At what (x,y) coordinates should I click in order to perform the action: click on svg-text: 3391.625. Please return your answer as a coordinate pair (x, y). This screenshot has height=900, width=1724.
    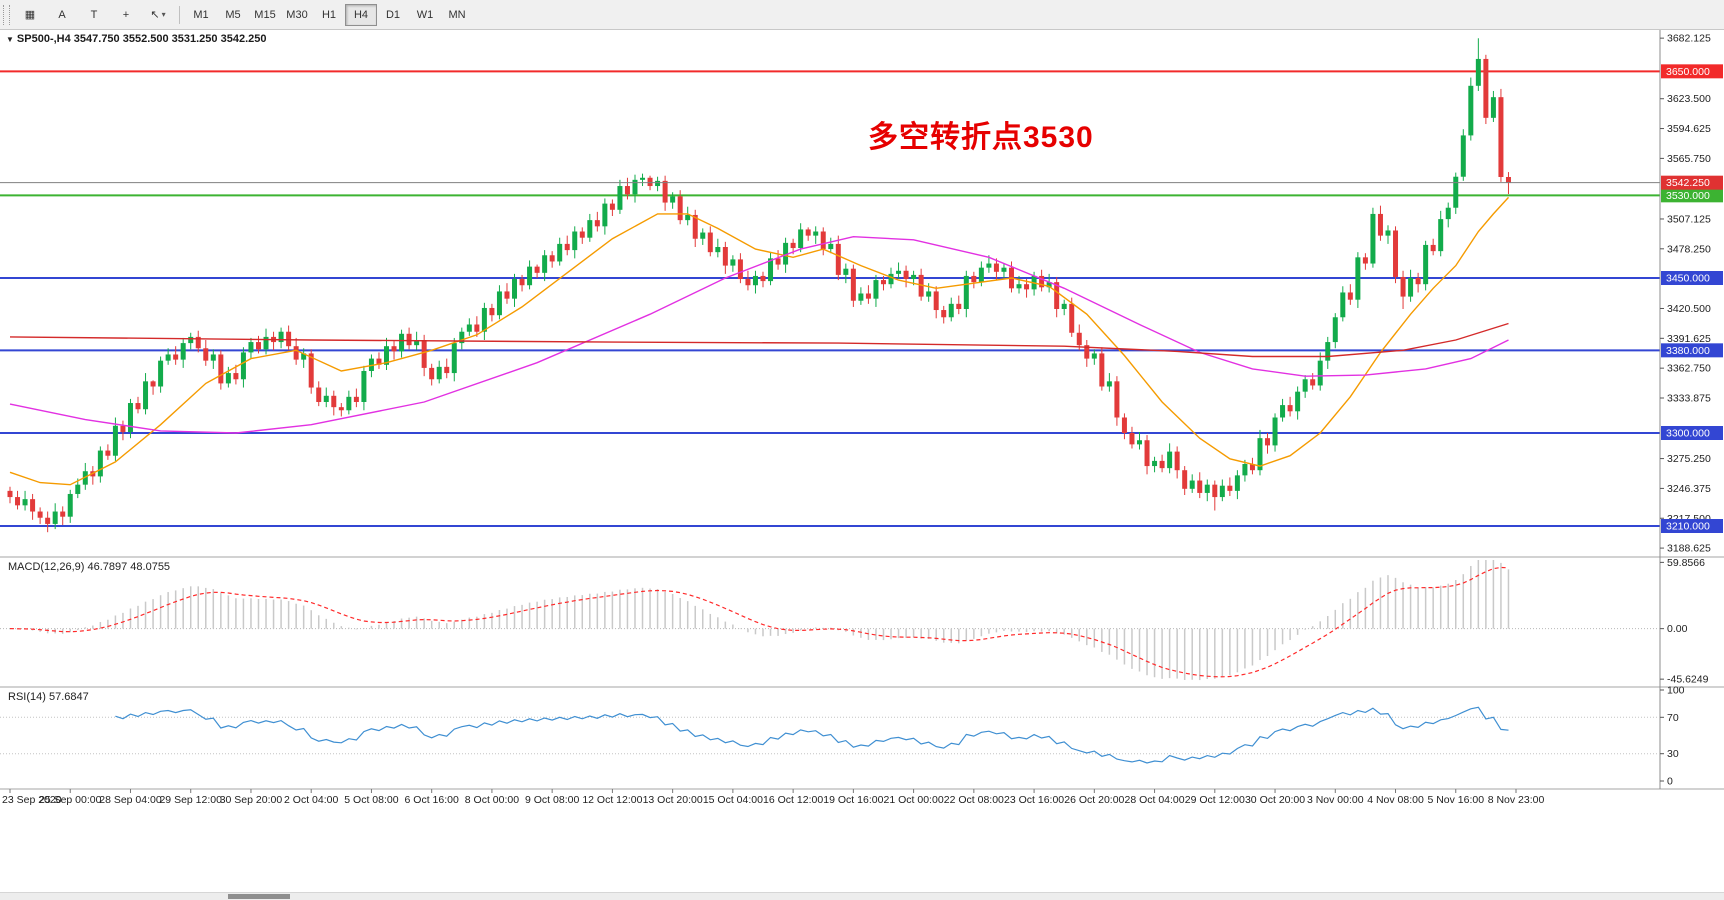
    Looking at the image, I should click on (1689, 339).